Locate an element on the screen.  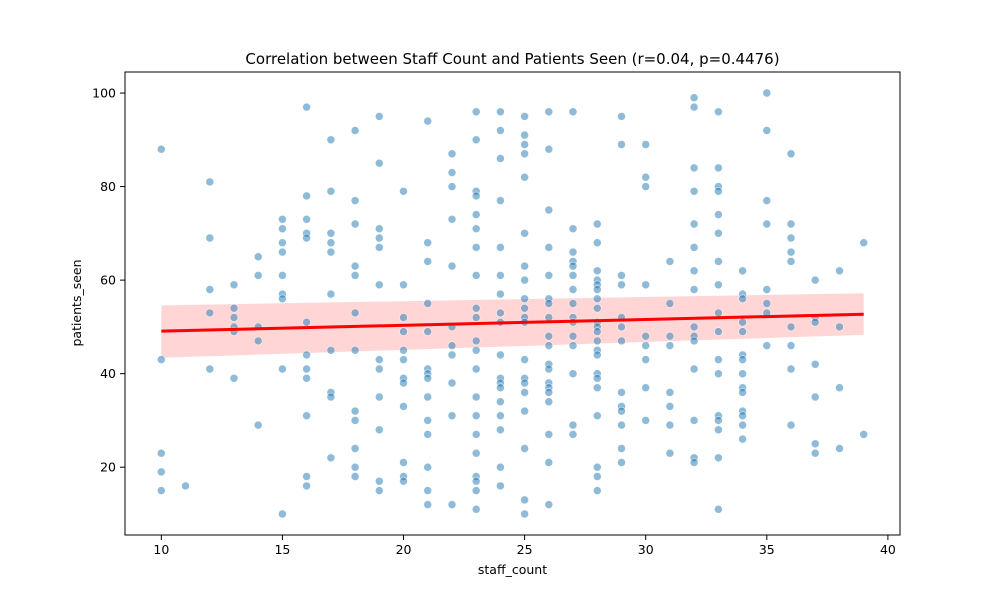
x-axis-label: staff_count is located at coordinates (512, 569).